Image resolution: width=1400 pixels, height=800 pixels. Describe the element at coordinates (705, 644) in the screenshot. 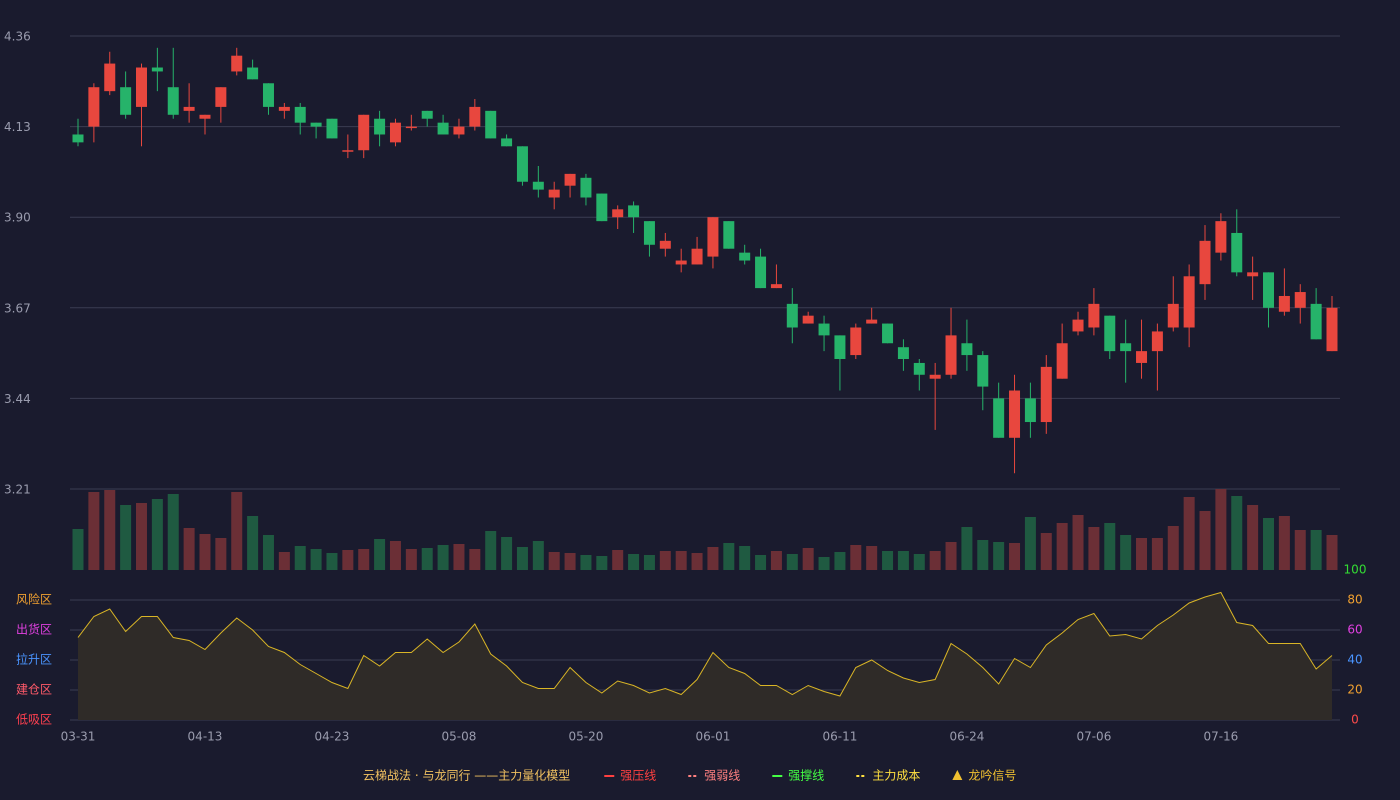

I see `indicator-line` at that location.